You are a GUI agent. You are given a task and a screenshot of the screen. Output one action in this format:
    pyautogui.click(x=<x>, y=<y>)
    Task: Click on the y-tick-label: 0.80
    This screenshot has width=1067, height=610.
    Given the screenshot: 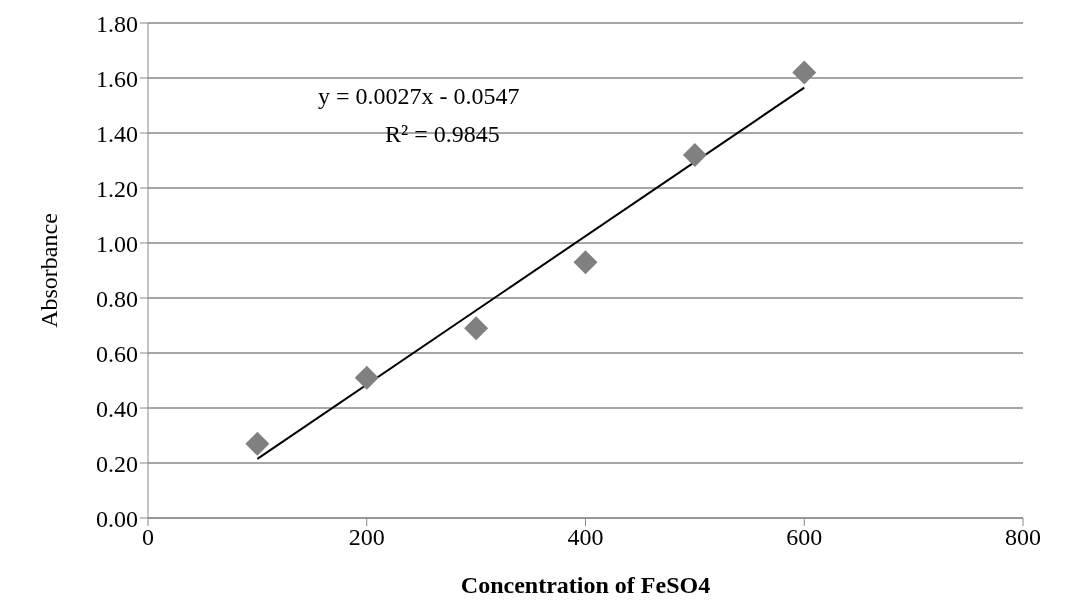 What is the action you would take?
    pyautogui.click(x=117, y=298)
    